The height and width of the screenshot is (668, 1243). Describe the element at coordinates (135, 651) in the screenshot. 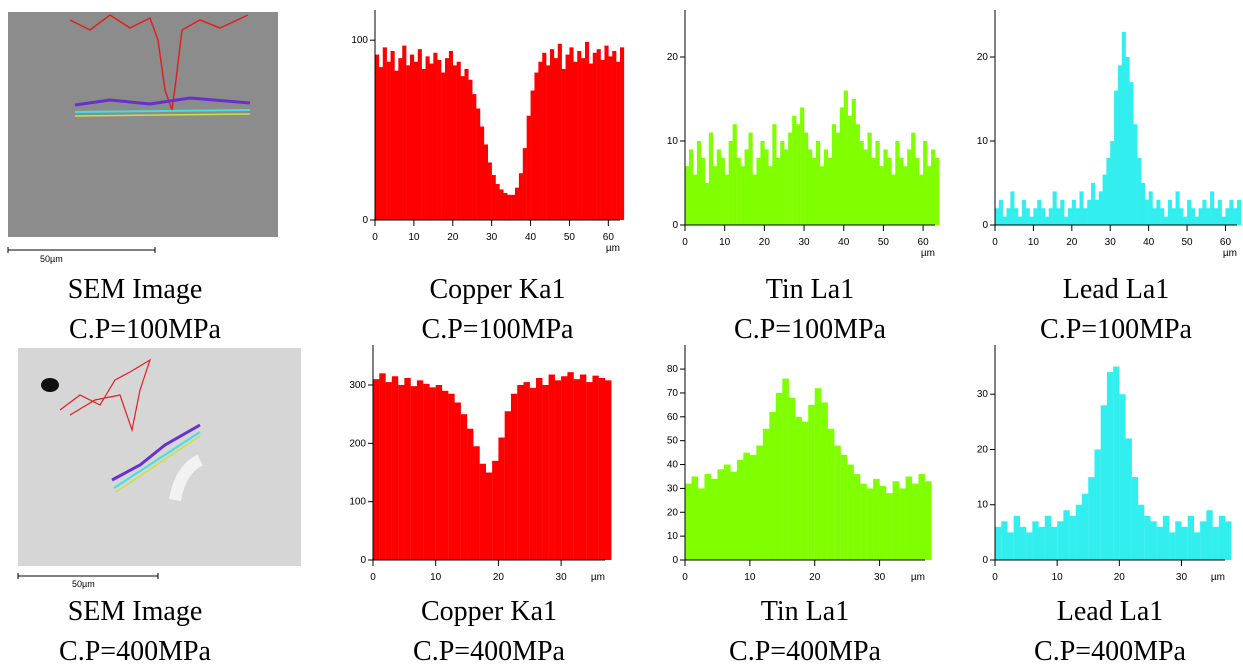

I see `caption: C.P=400MPa` at that location.